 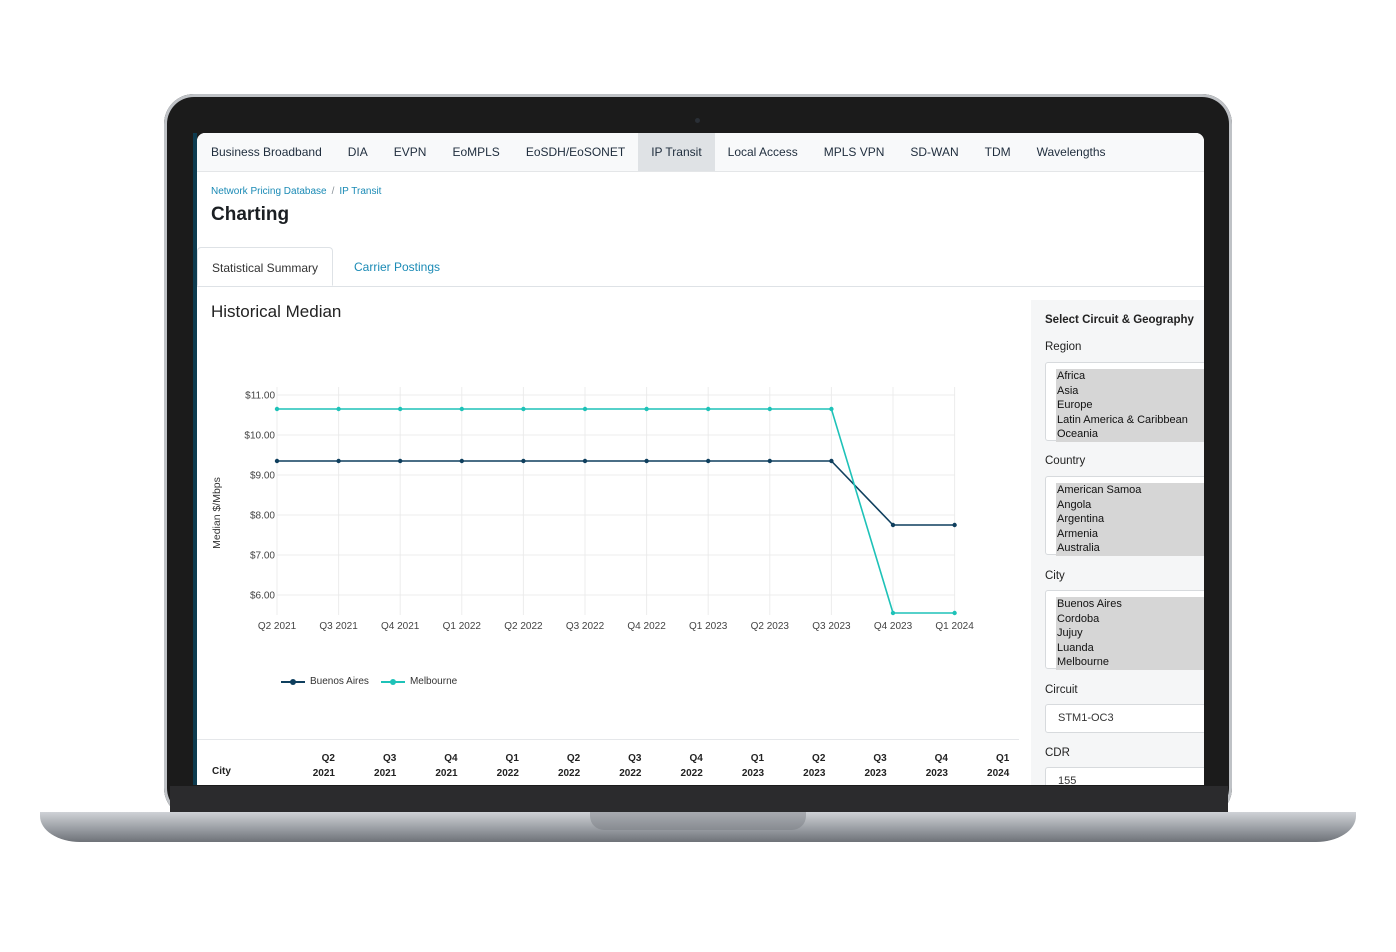 What do you see at coordinates (523, 626) in the screenshot?
I see `x-tick-label: Q2 2022` at bounding box center [523, 626].